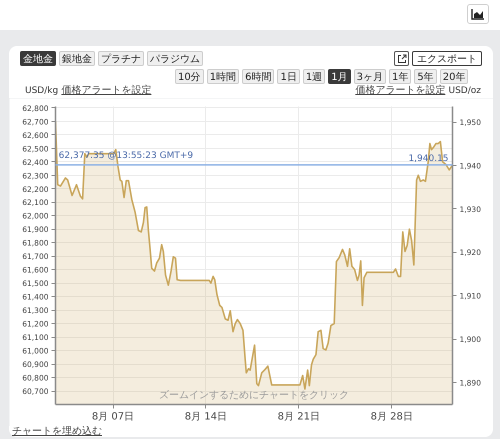  Describe the element at coordinates (77, 58) in the screenshot. I see `text: 銀地金` at that location.